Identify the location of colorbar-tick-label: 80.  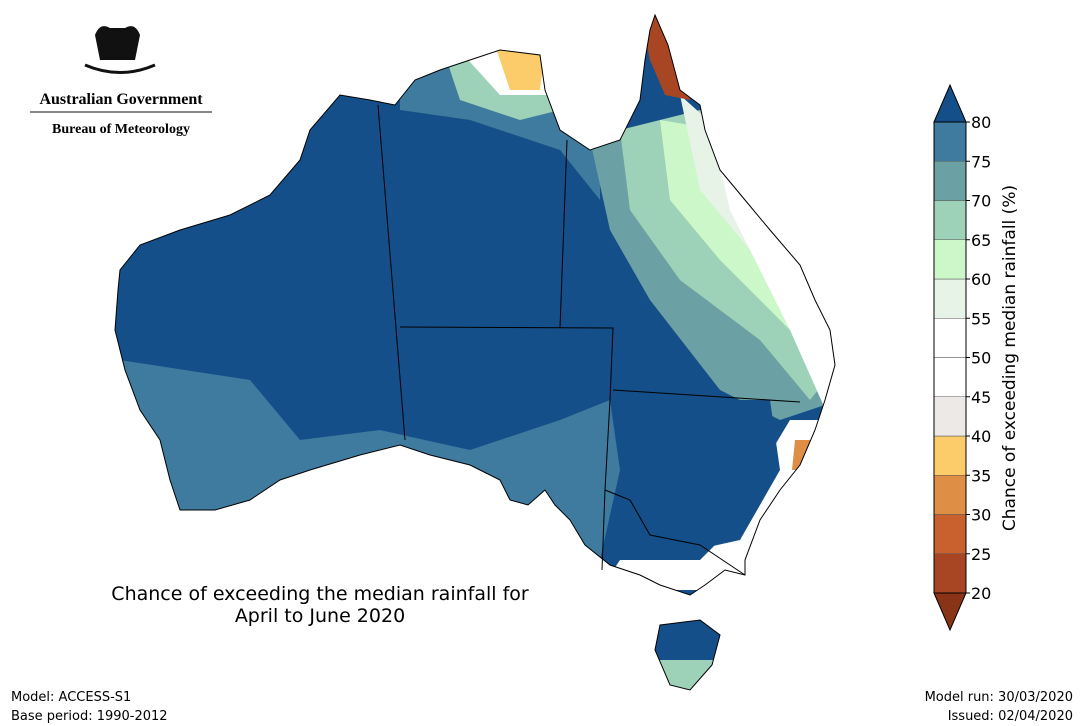
(981, 122).